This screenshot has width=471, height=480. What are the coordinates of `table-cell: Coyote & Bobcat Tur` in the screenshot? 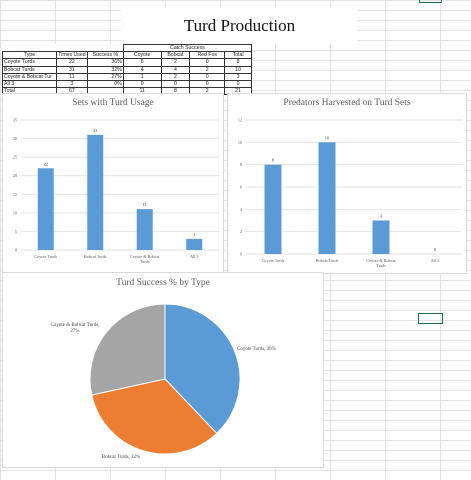 It's located at (29, 77).